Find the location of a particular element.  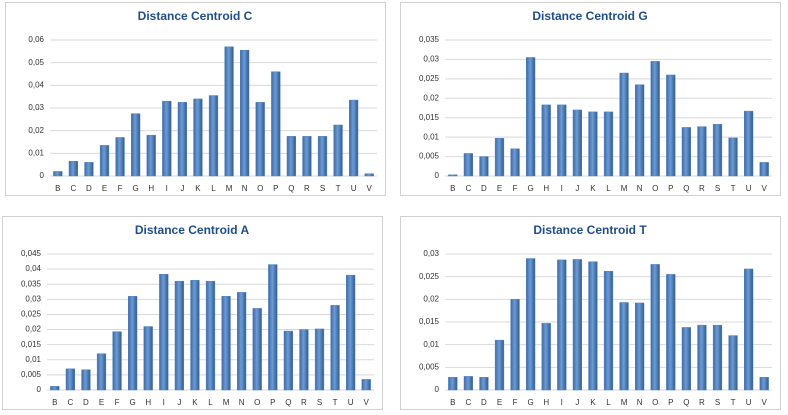

x-tick-label: F is located at coordinates (515, 188).